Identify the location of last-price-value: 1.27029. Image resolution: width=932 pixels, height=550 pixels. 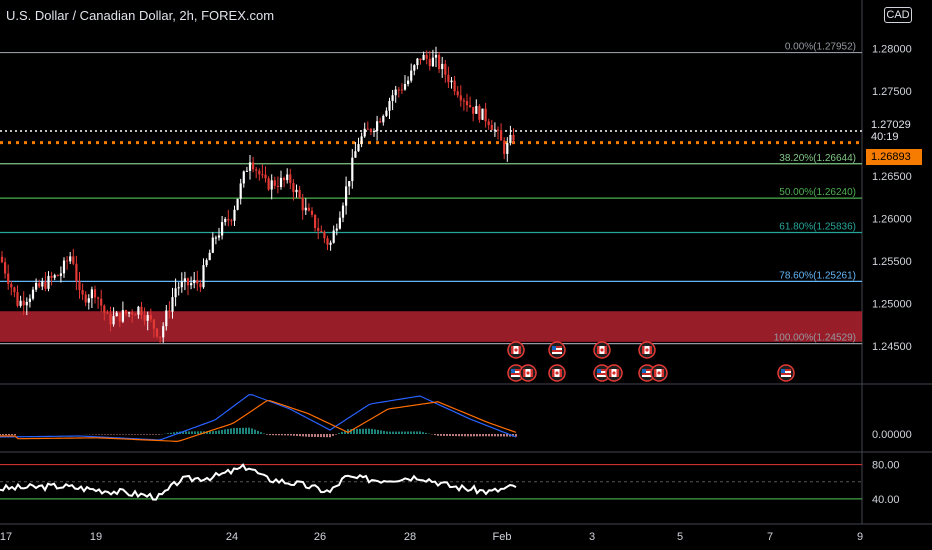
(891, 125).